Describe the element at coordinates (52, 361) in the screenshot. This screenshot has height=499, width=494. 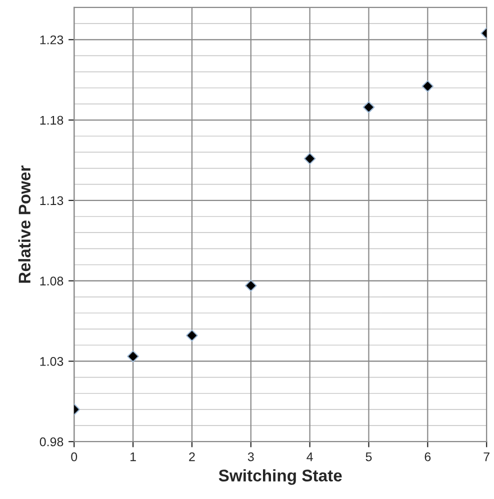
I see `y-tick-label: 1.03` at that location.